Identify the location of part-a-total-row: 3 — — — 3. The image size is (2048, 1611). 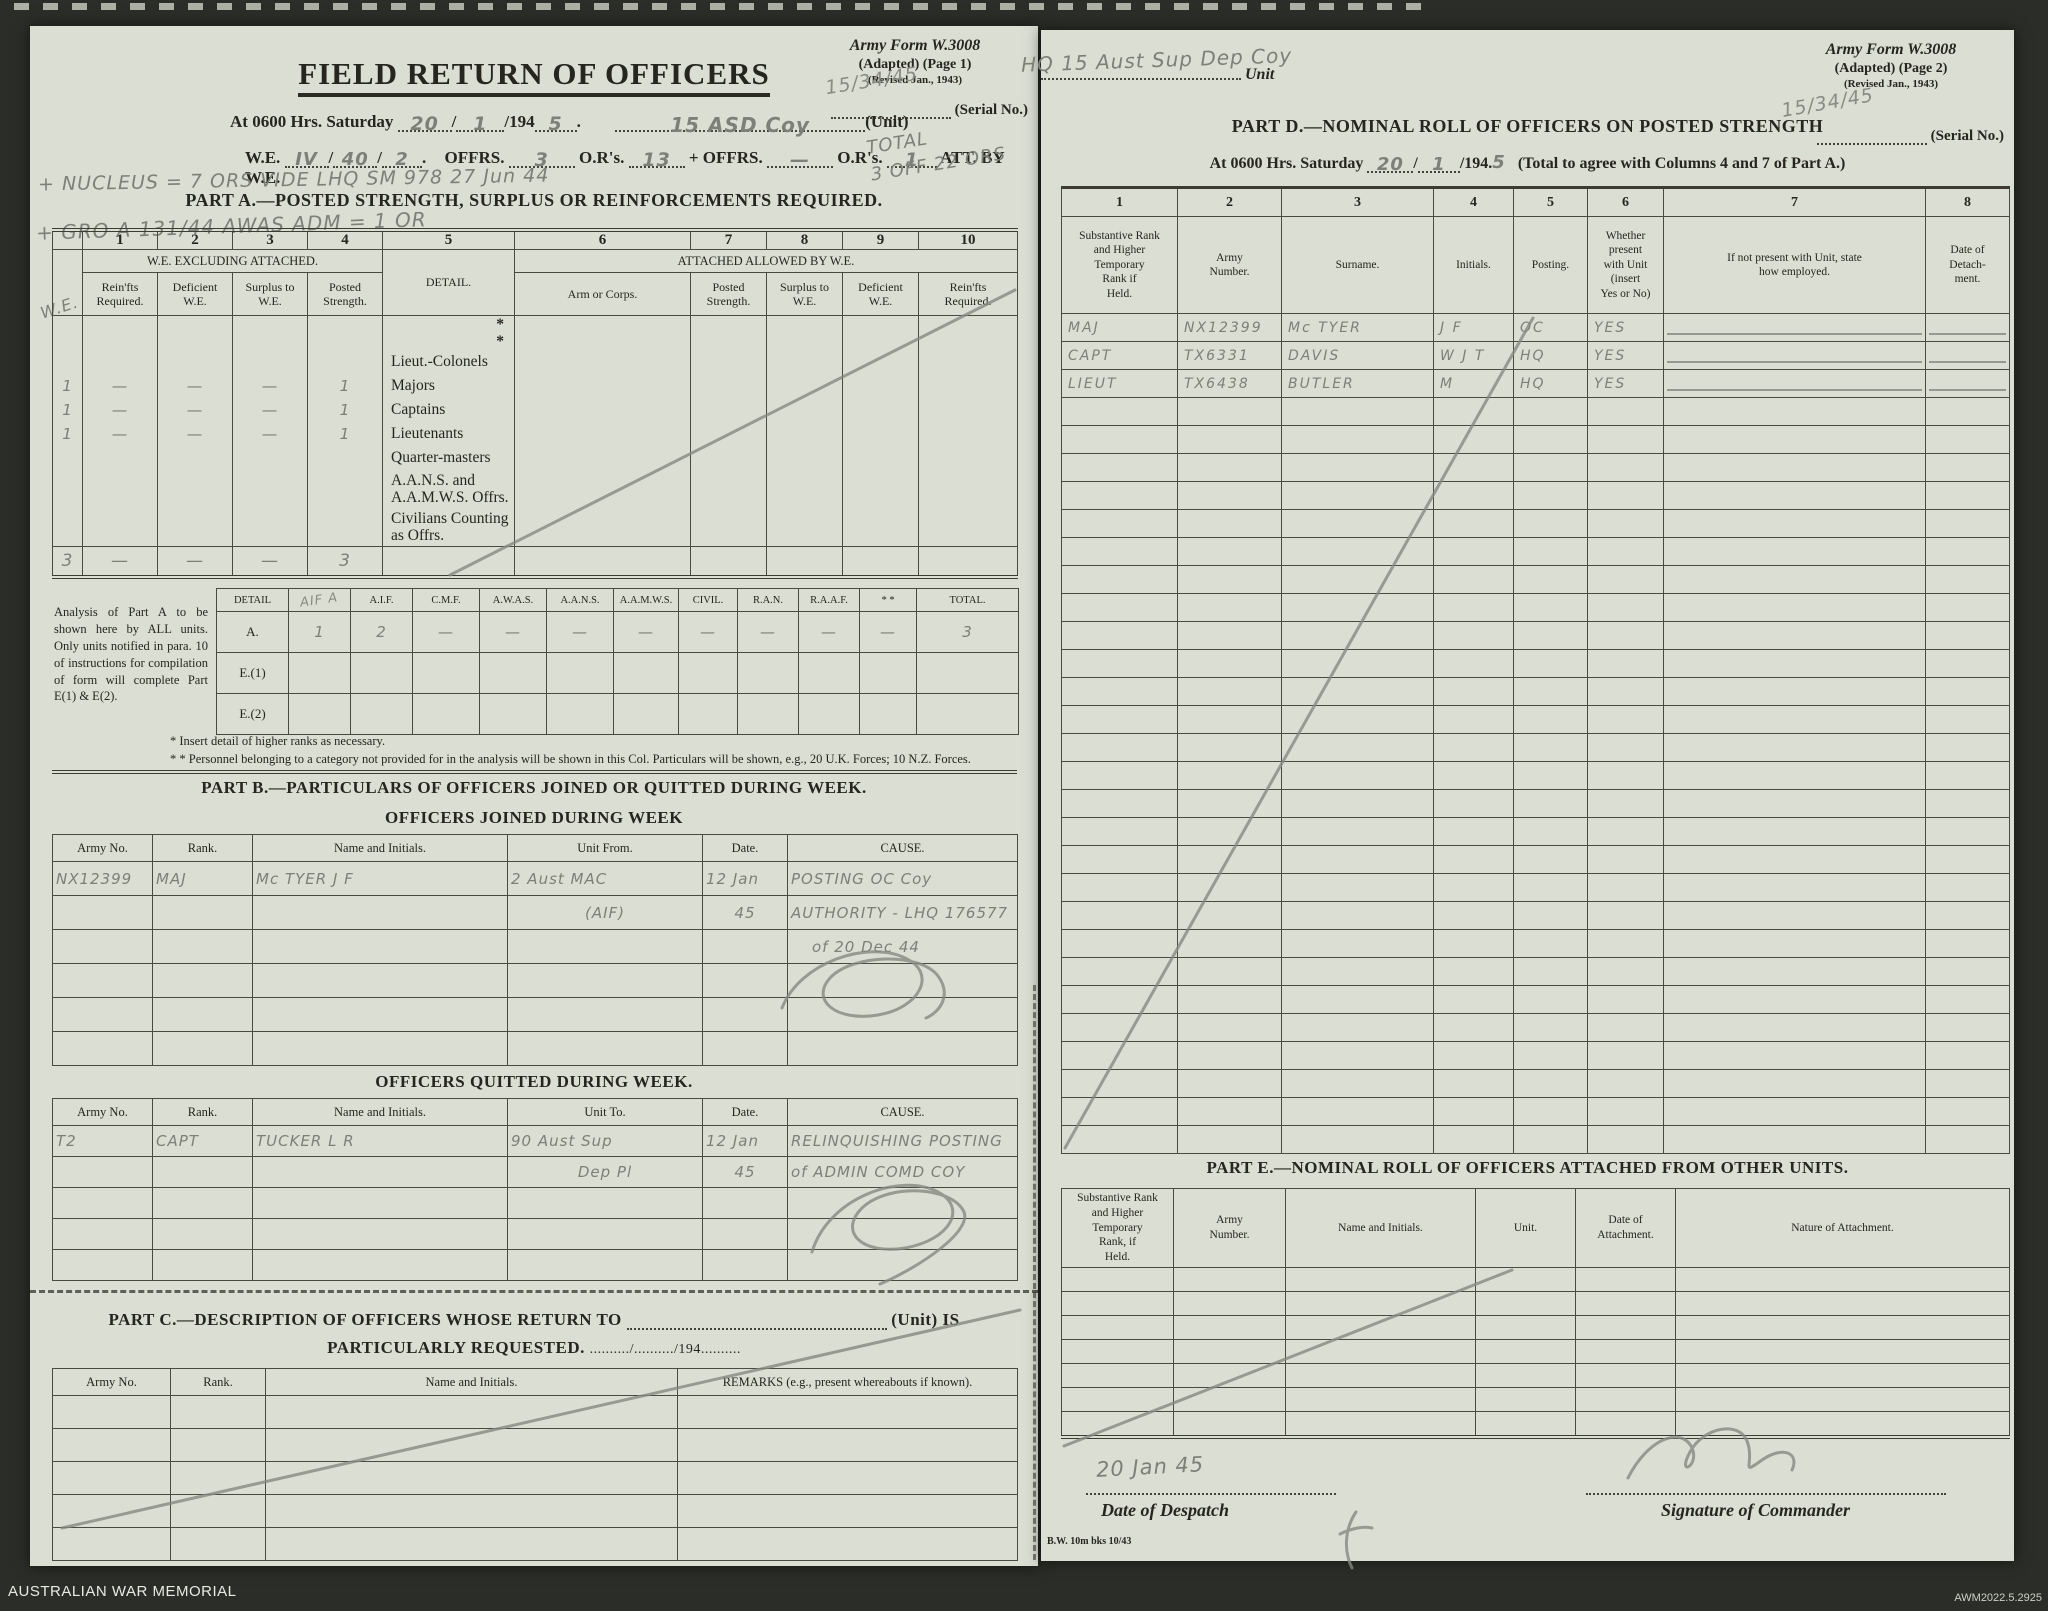
(535, 562).